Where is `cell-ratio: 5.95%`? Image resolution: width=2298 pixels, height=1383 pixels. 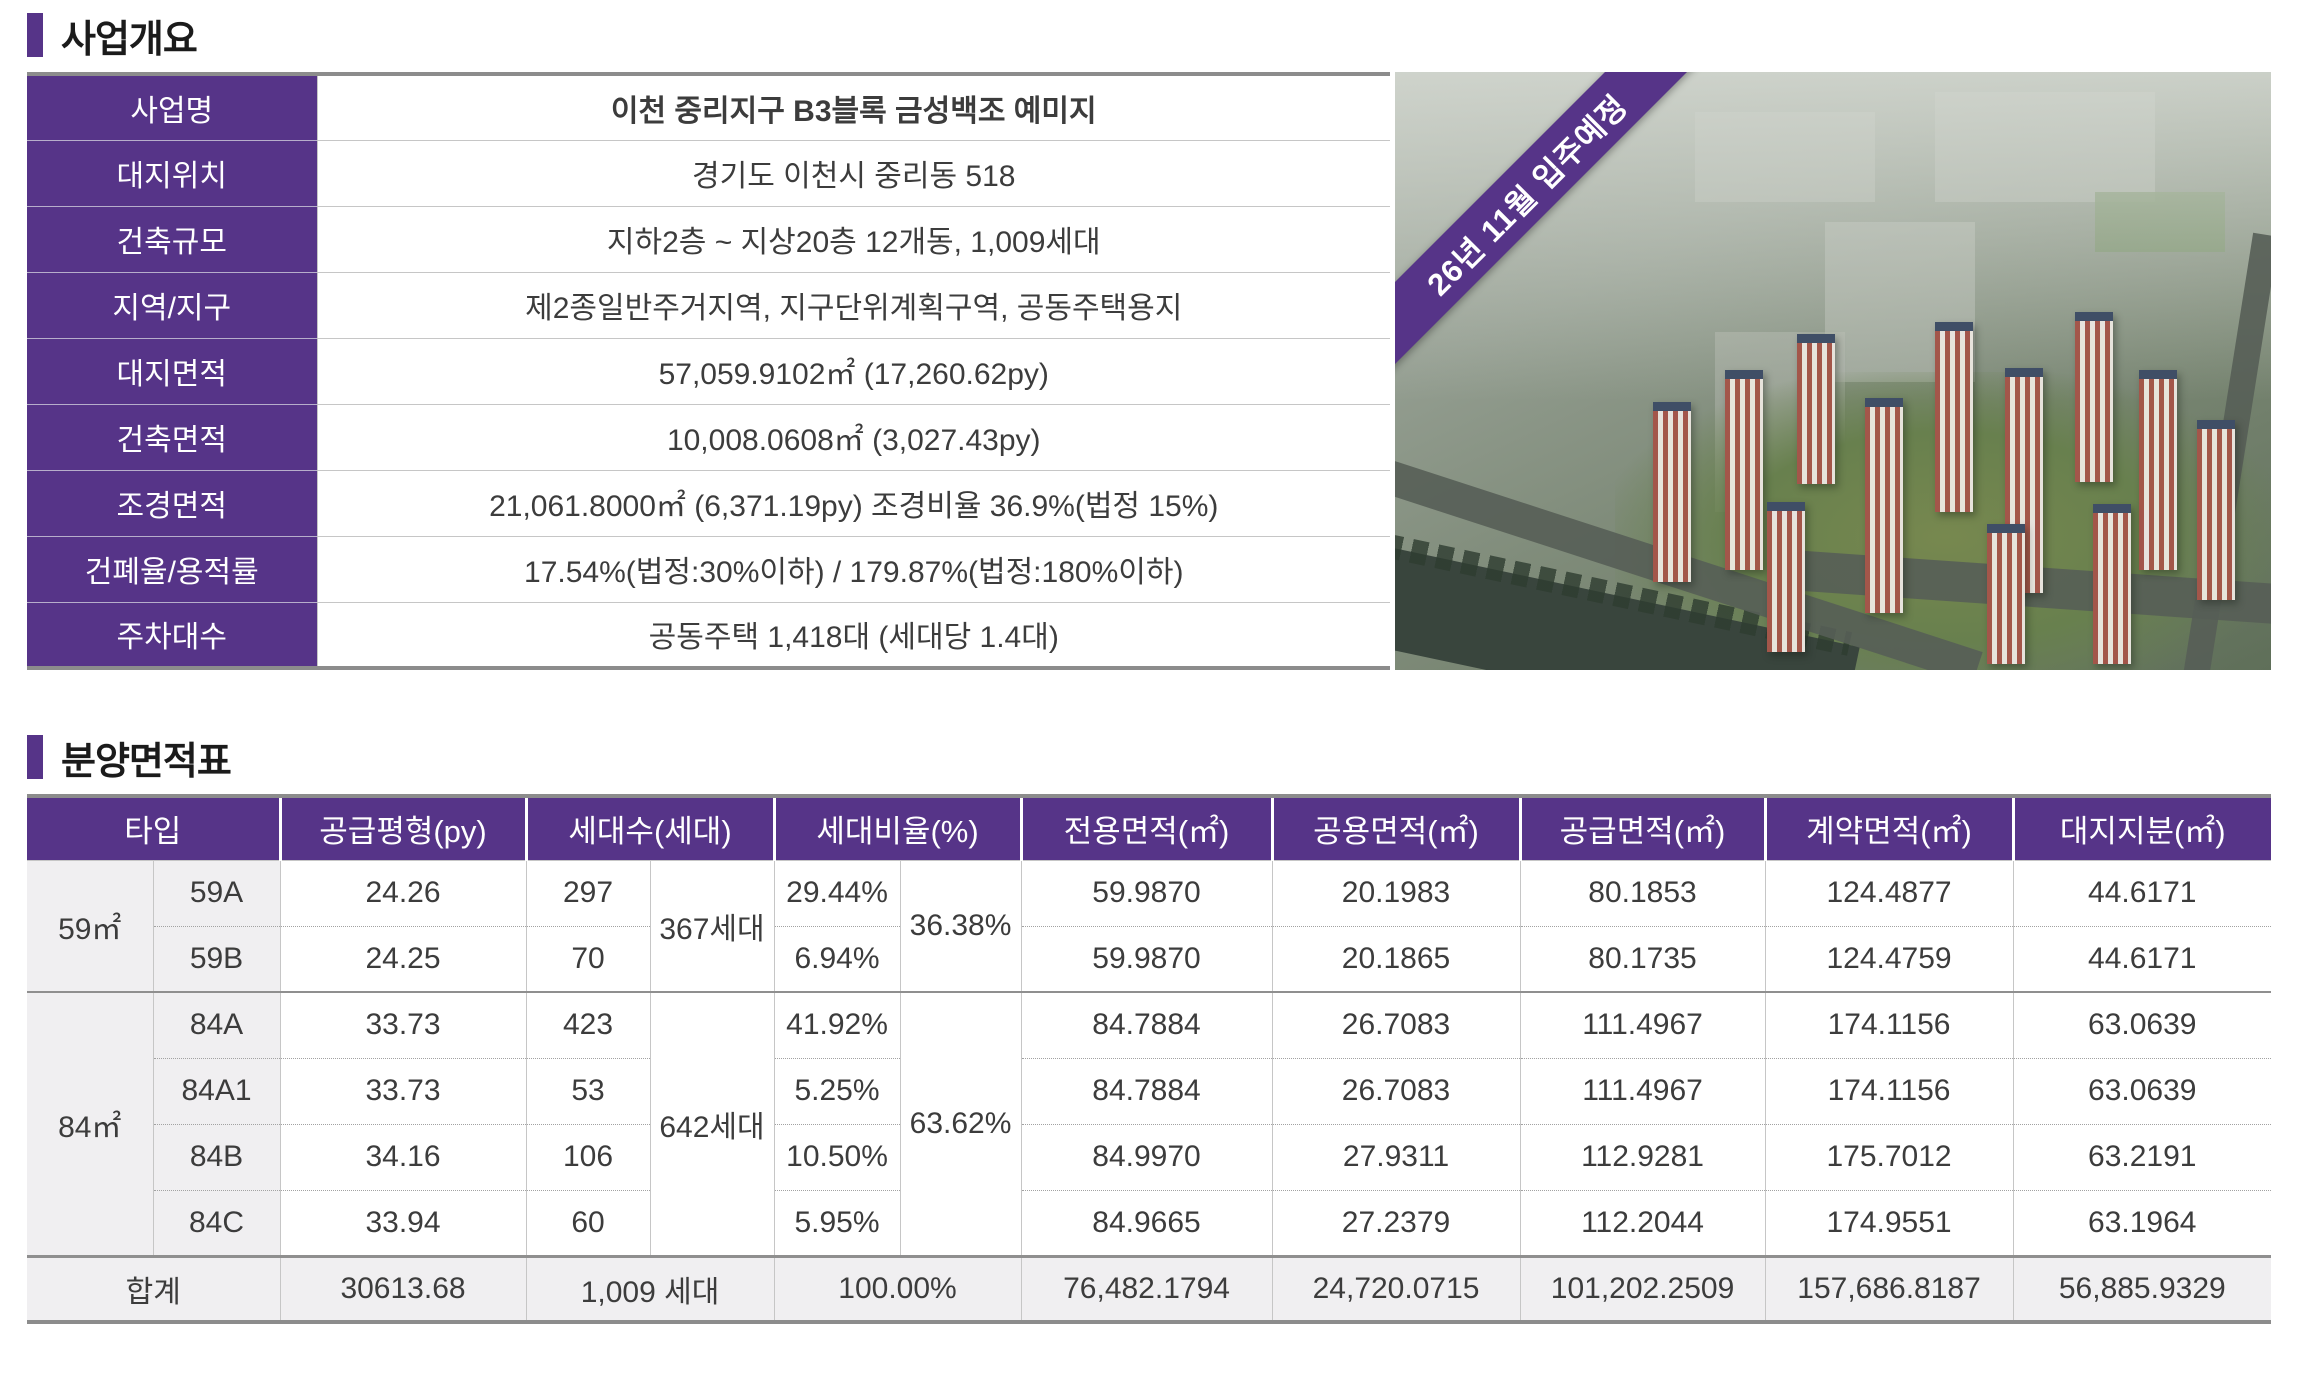
cell-ratio: 5.95% is located at coordinates (837, 1222).